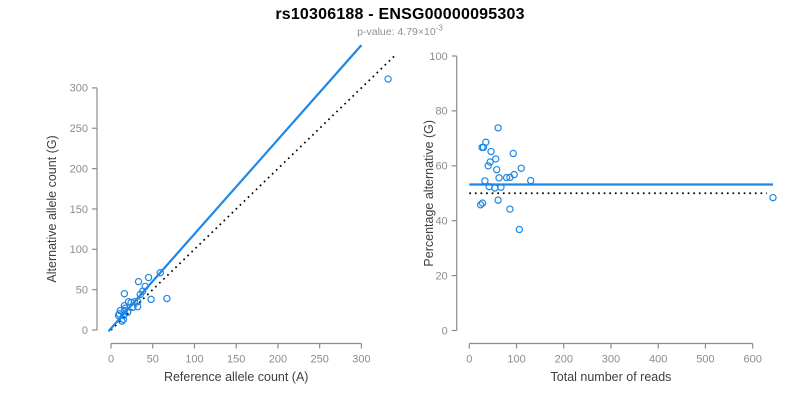  I want to click on y-tick-label: 200, so click(79, 169).